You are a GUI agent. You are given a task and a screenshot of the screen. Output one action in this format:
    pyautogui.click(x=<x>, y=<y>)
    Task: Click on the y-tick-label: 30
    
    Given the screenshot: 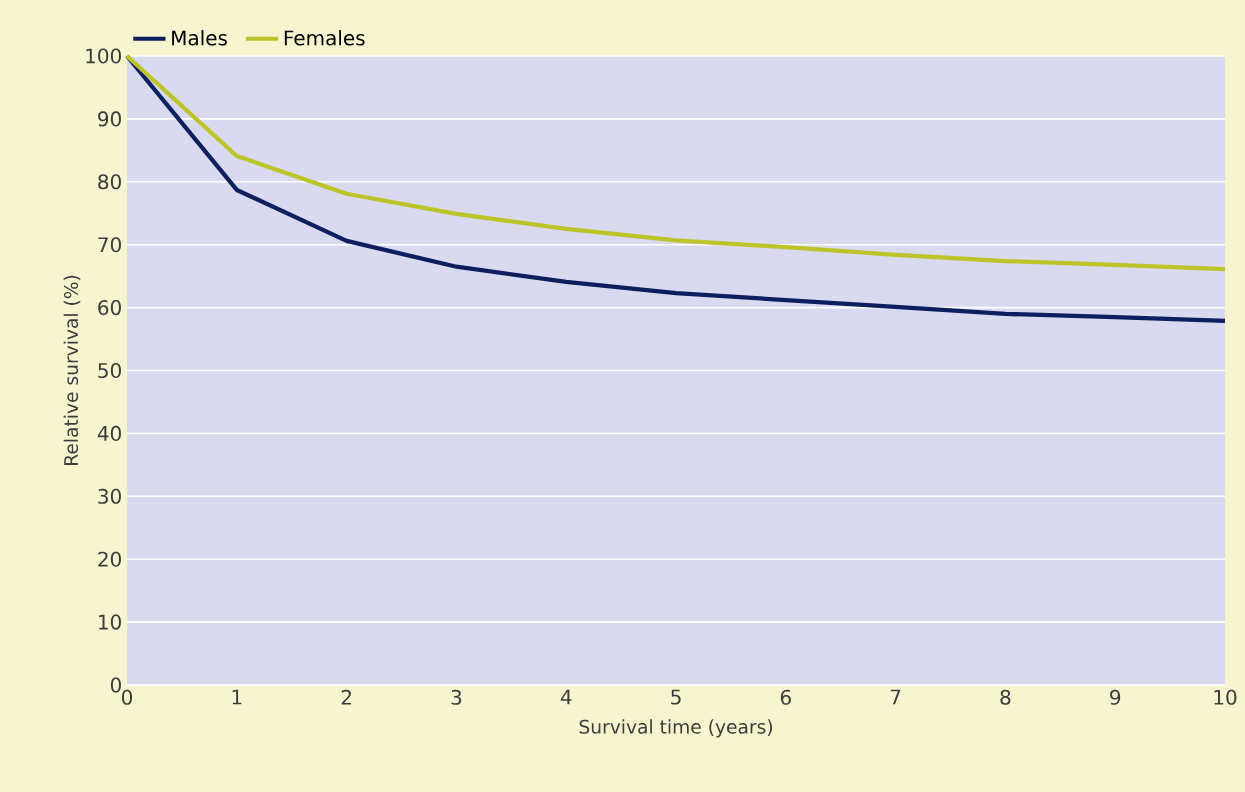 What is the action you would take?
    pyautogui.click(x=109, y=496)
    